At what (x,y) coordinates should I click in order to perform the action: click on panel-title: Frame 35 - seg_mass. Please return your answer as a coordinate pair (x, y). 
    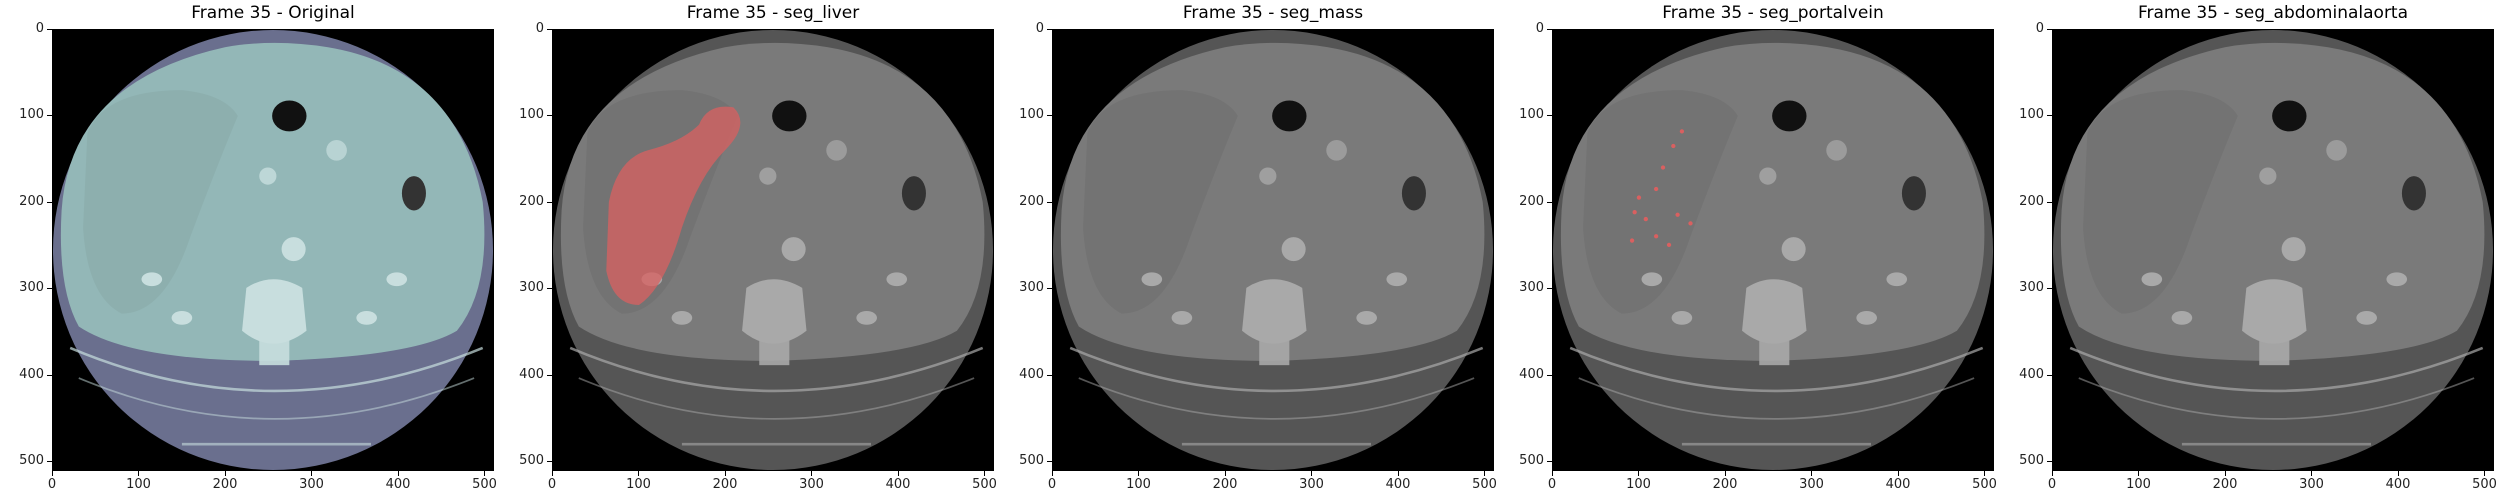
    Looking at the image, I should click on (1273, 13).